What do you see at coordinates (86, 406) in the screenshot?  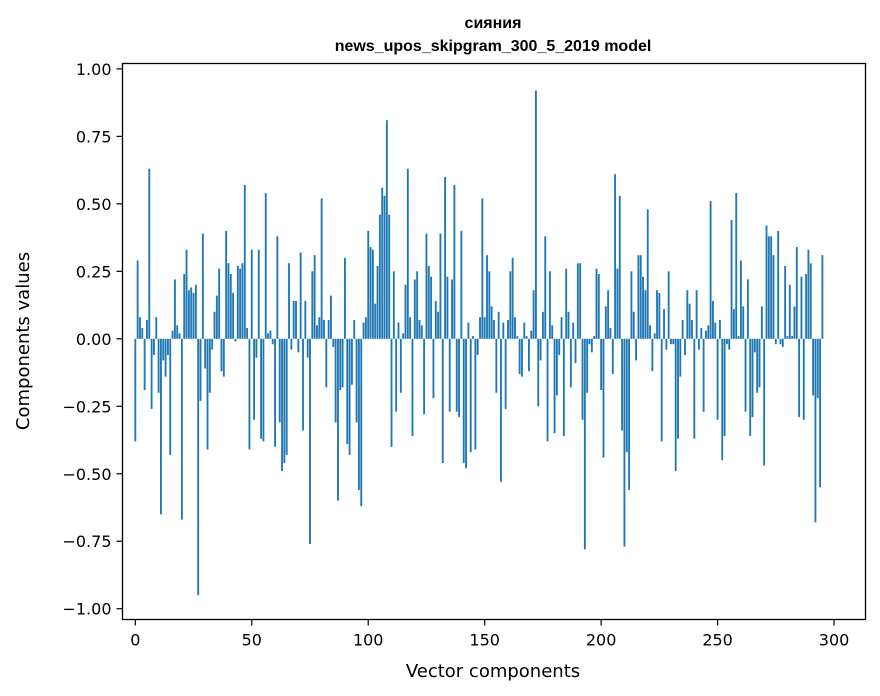 I see `y-tick-label: −0.25` at bounding box center [86, 406].